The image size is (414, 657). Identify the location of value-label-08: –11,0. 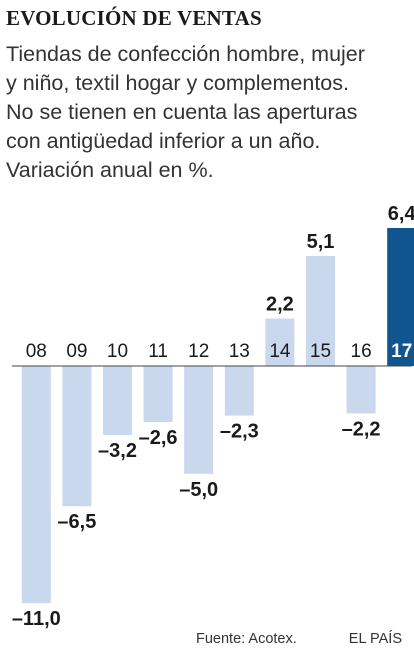
(36, 619).